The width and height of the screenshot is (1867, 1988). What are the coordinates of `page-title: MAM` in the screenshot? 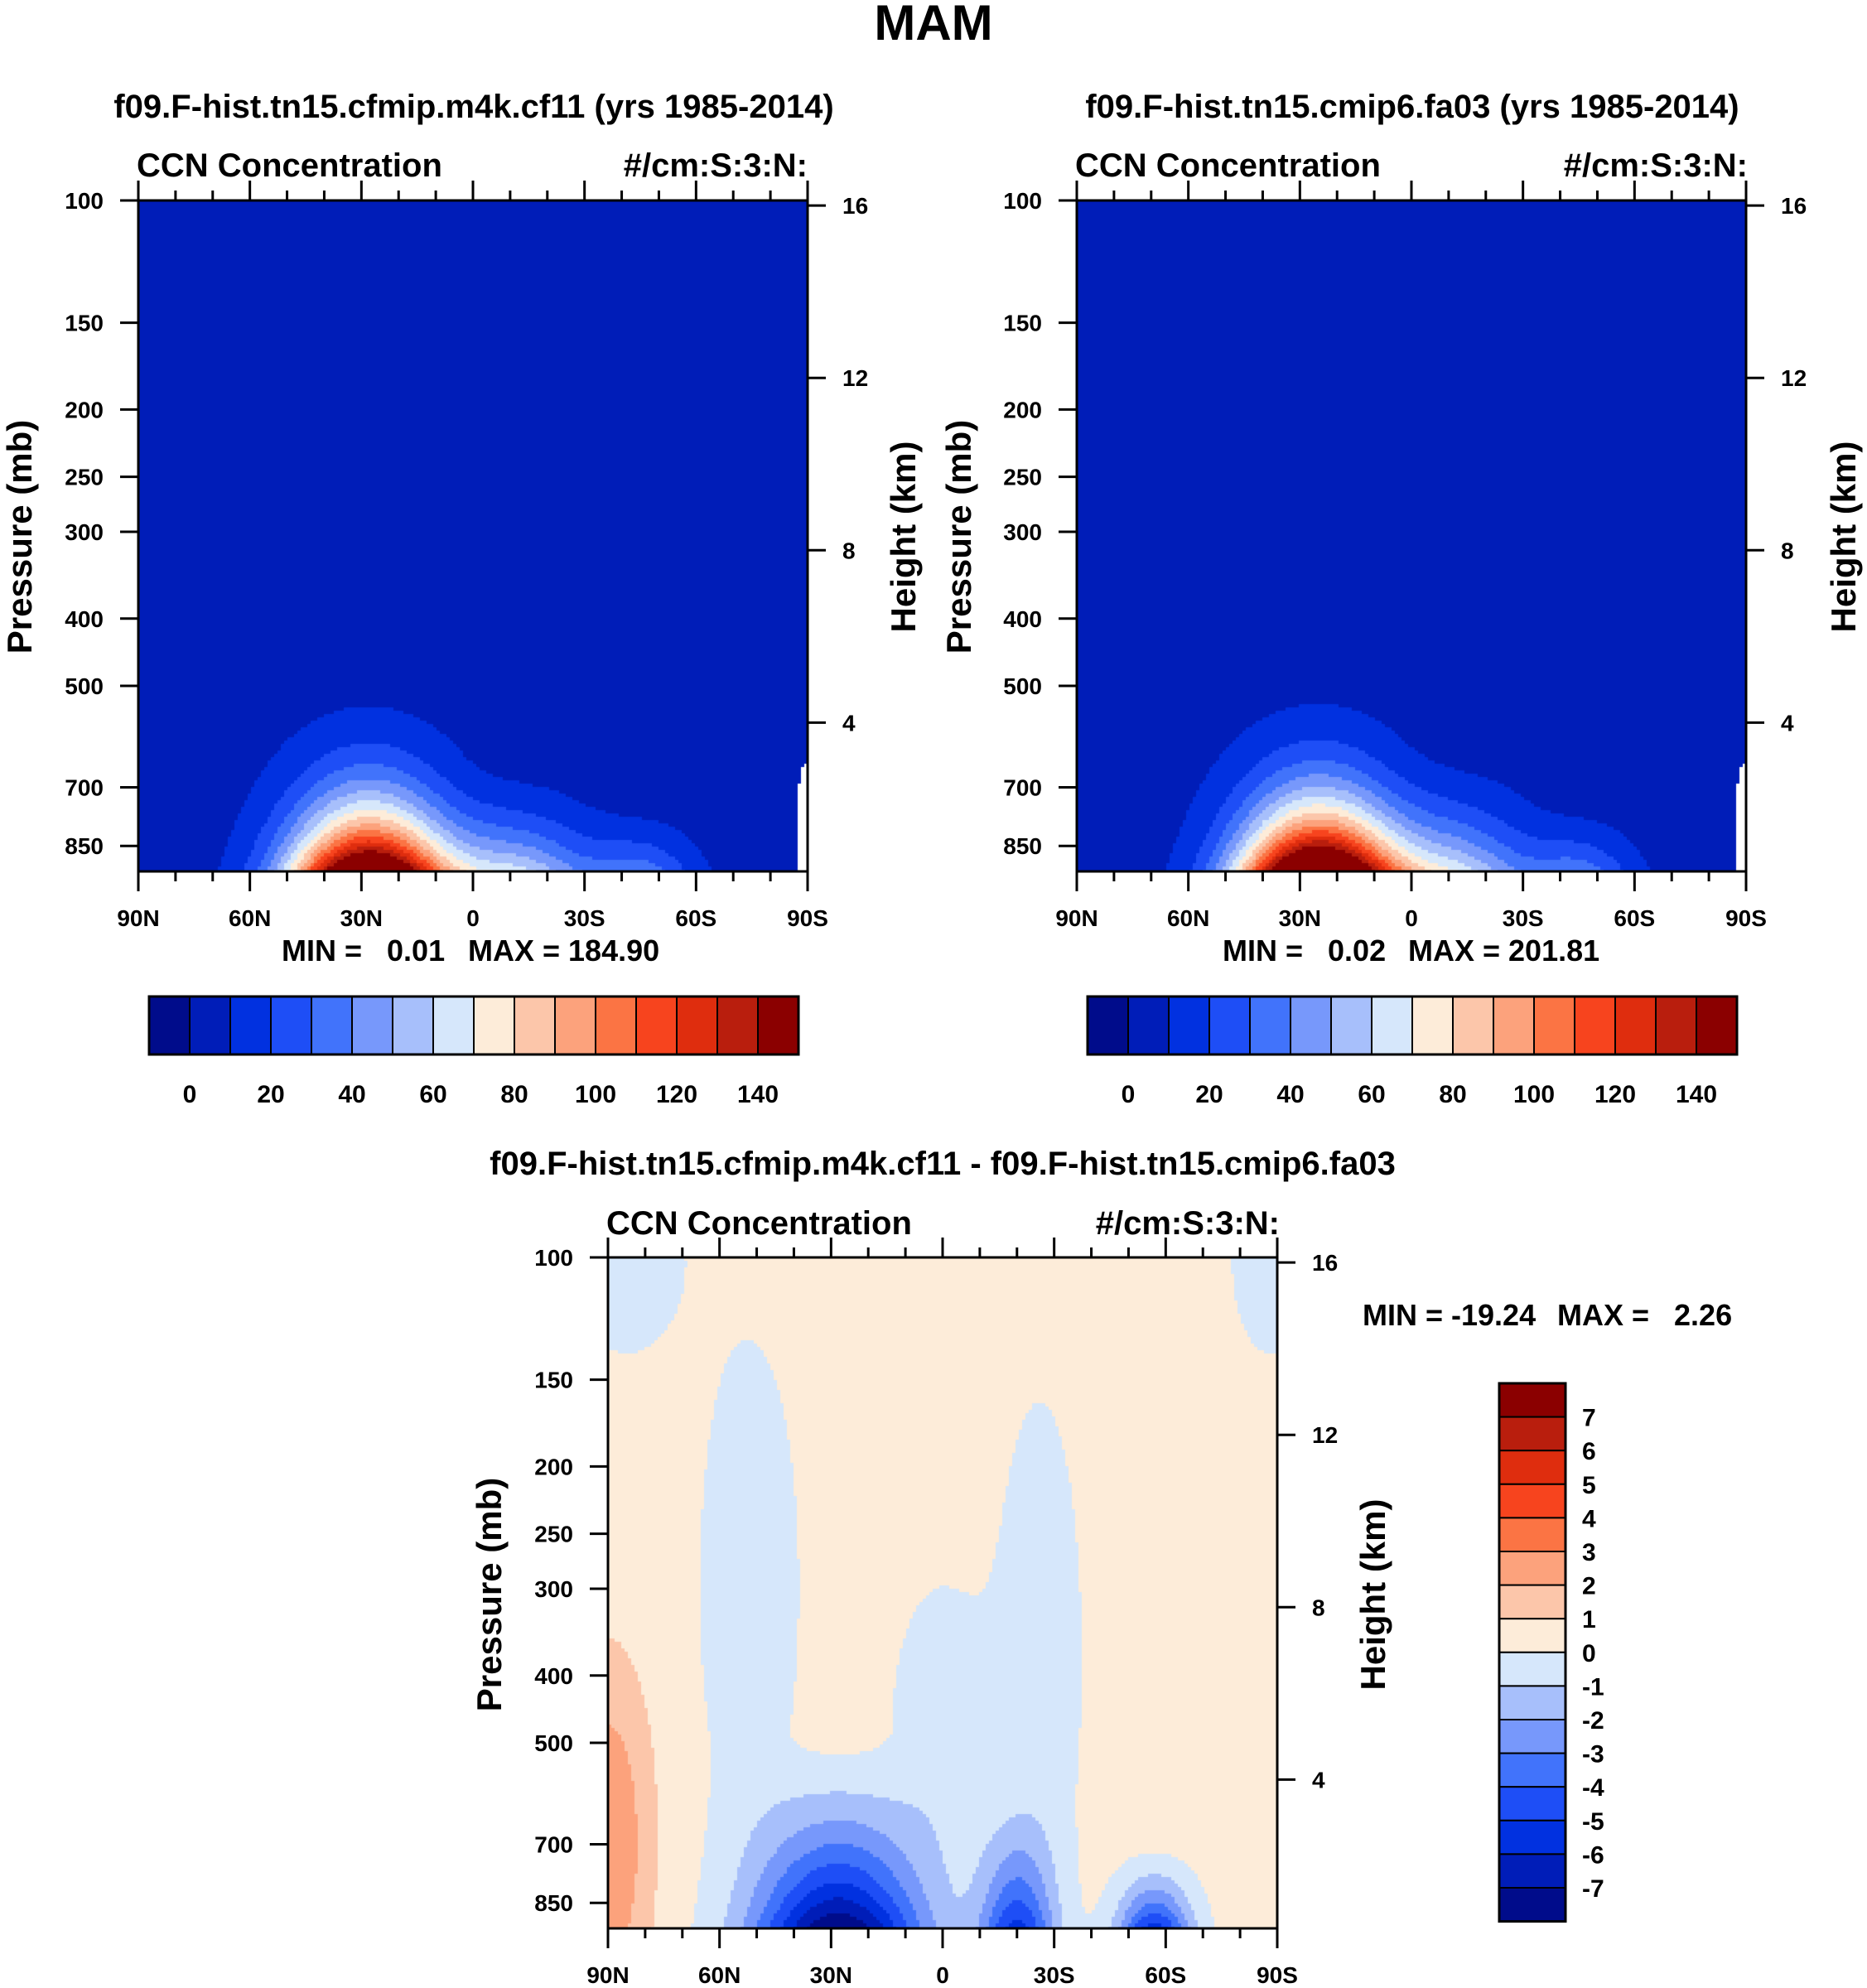 It's located at (933, 25).